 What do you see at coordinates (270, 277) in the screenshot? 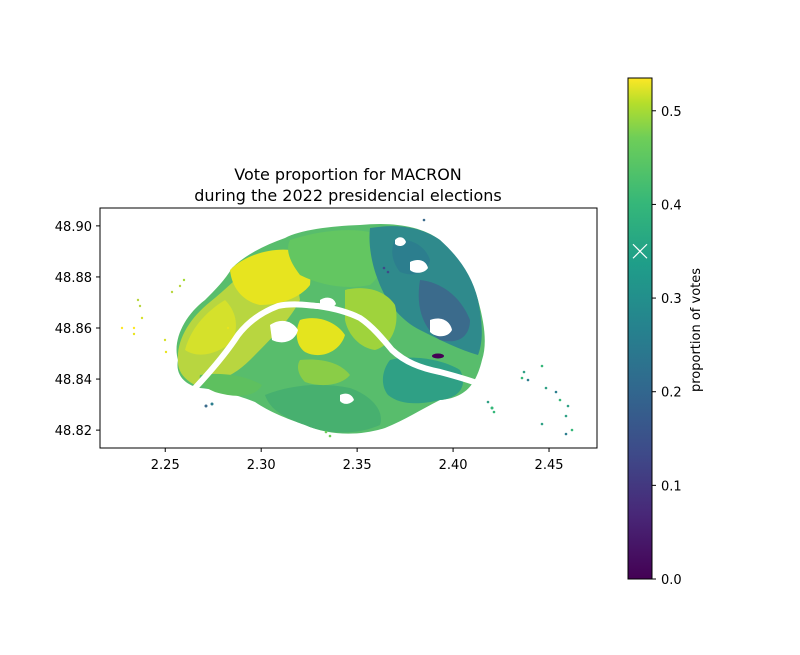
I see `paris-northwest-zone` at bounding box center [270, 277].